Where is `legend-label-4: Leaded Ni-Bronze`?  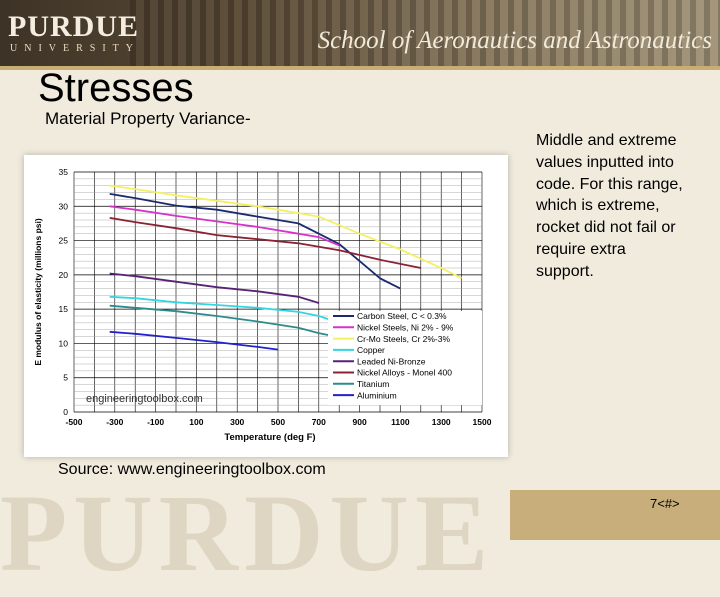 legend-label-4: Leaded Ni-Bronze is located at coordinates (391, 361).